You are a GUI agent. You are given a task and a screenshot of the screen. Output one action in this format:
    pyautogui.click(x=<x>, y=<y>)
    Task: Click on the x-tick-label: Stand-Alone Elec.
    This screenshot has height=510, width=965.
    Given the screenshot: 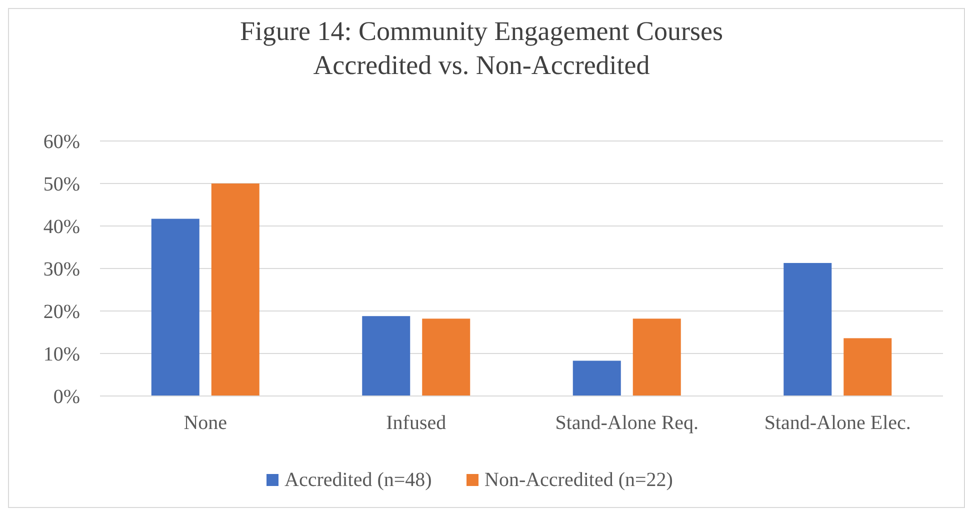 What is the action you would take?
    pyautogui.click(x=837, y=423)
    